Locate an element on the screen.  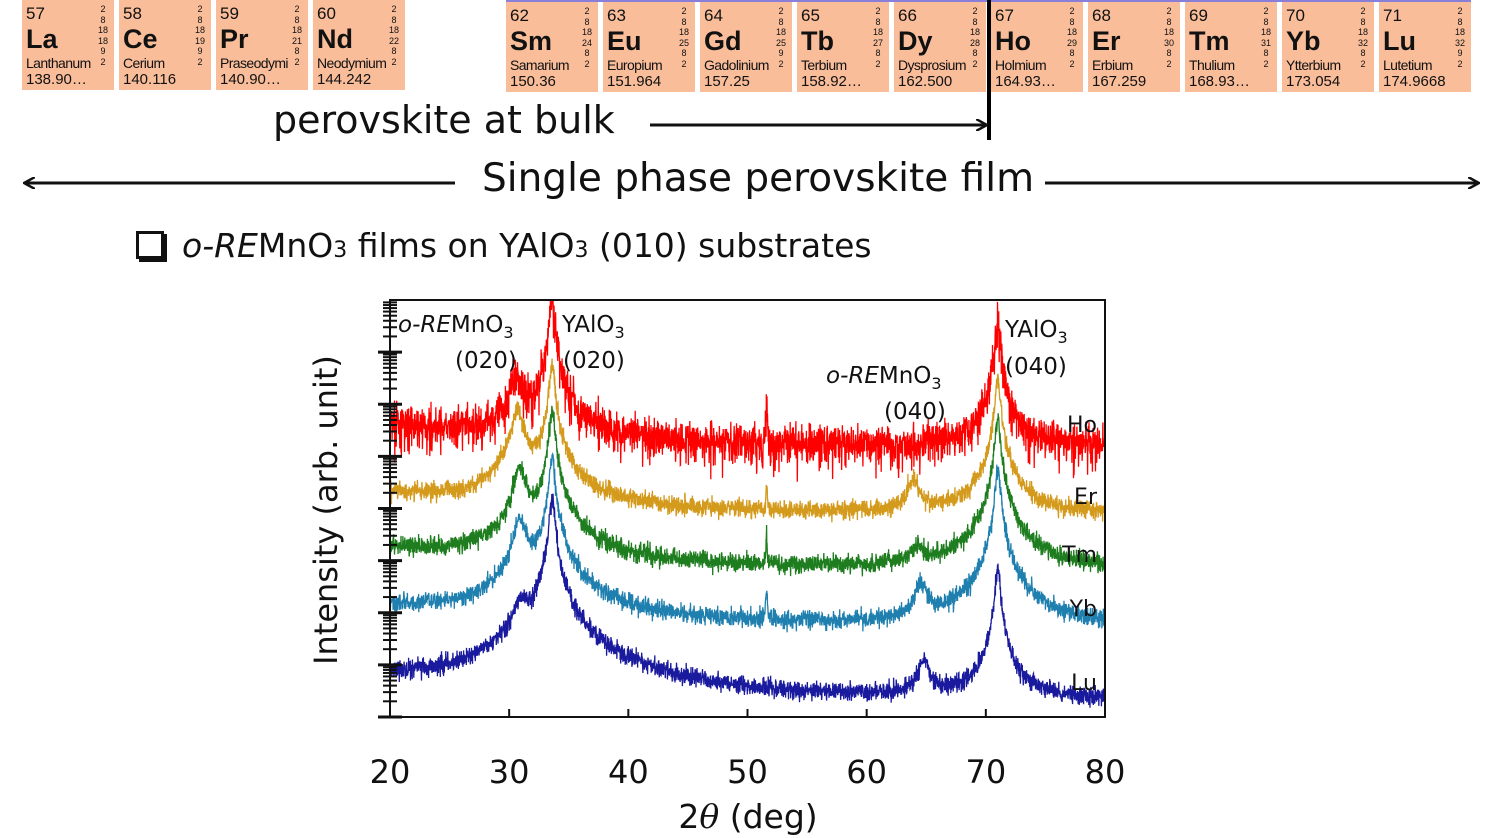
peak-label-hkl: (020) is located at coordinates (486, 361).